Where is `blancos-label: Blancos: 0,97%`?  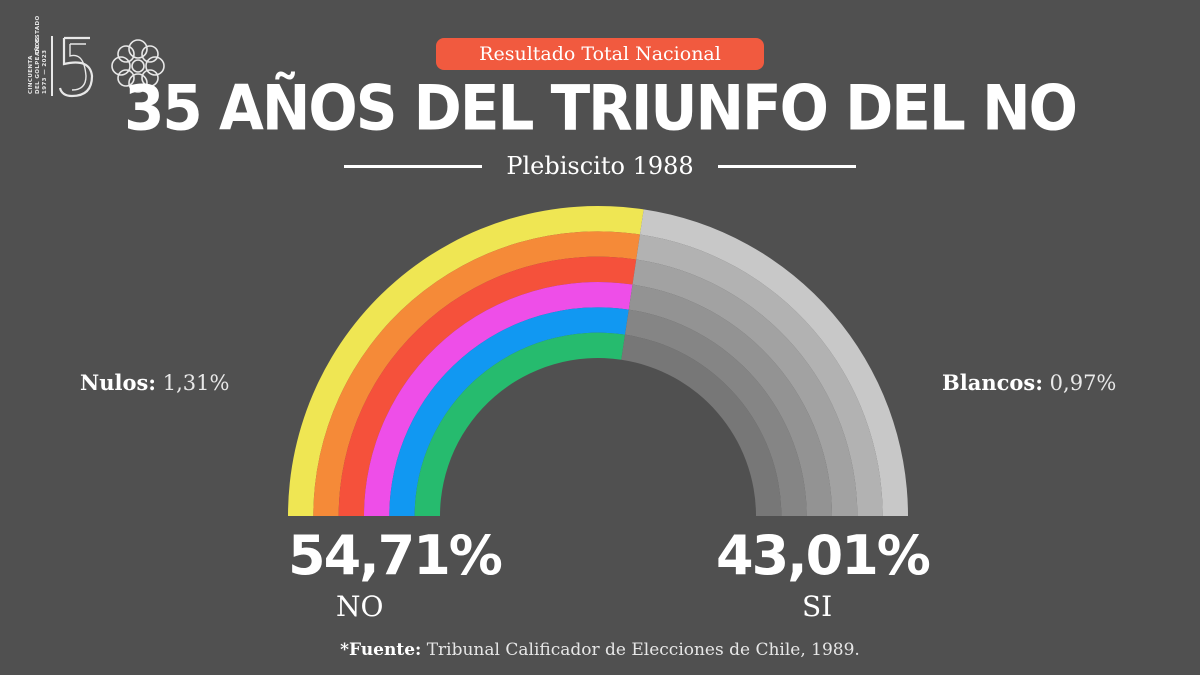
blancos-label: Blancos: 0,97% is located at coordinates (1029, 382).